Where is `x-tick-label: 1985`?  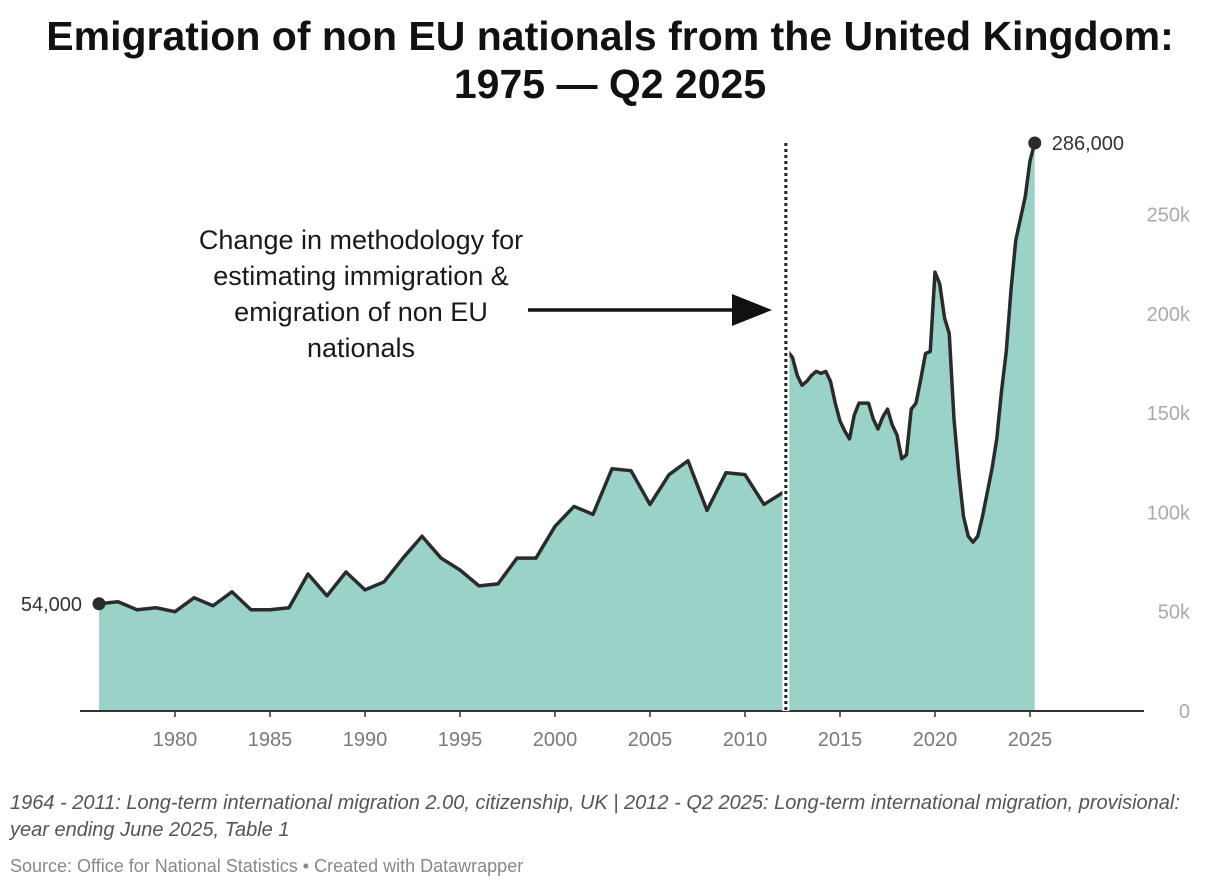 x-tick-label: 1985 is located at coordinates (270, 740).